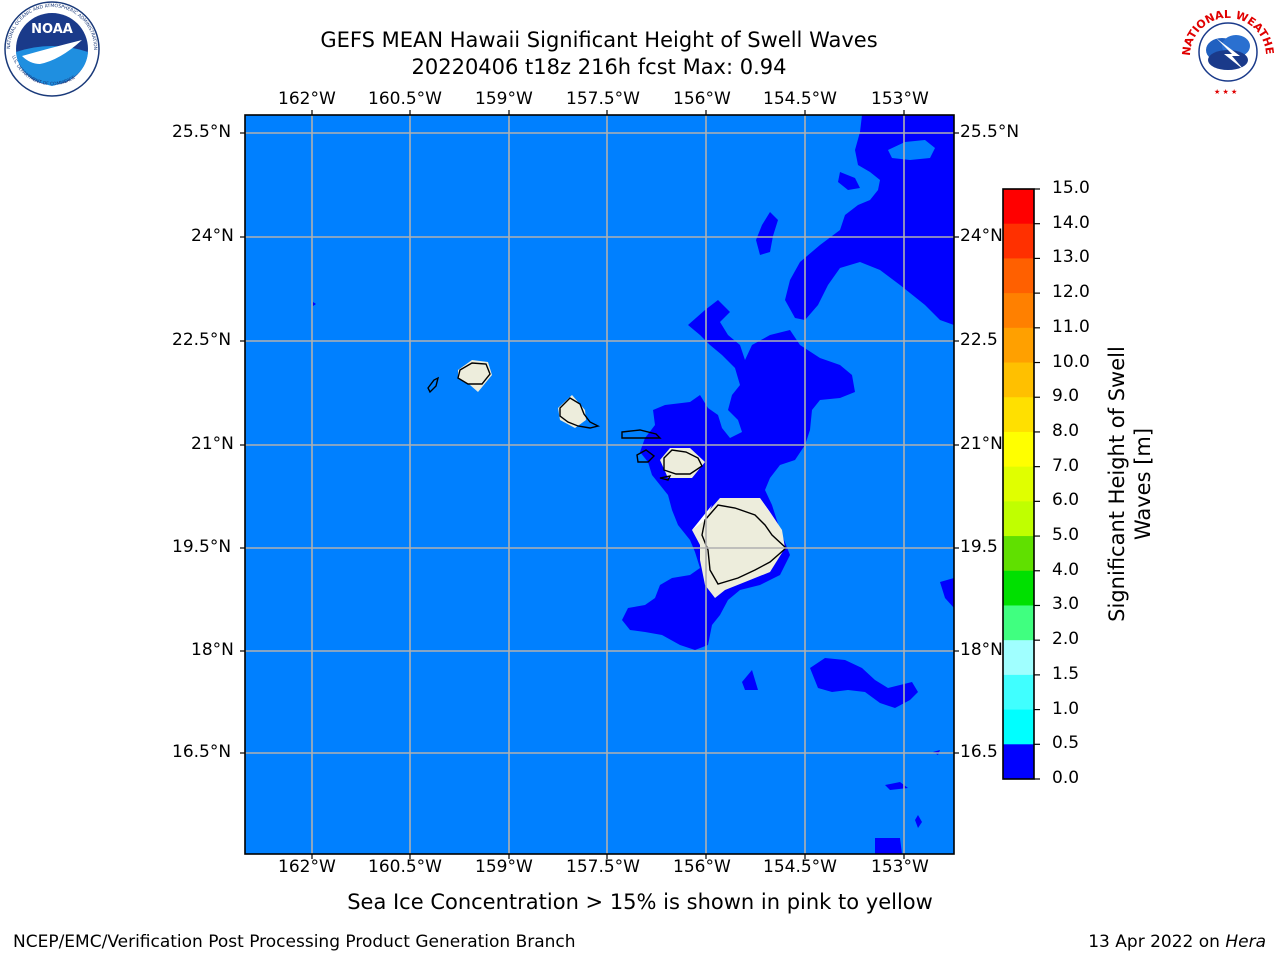 The width and height of the screenshot is (1280, 960). What do you see at coordinates (849, 181) in the screenshot?
I see `contour-low-patch-a` at bounding box center [849, 181].